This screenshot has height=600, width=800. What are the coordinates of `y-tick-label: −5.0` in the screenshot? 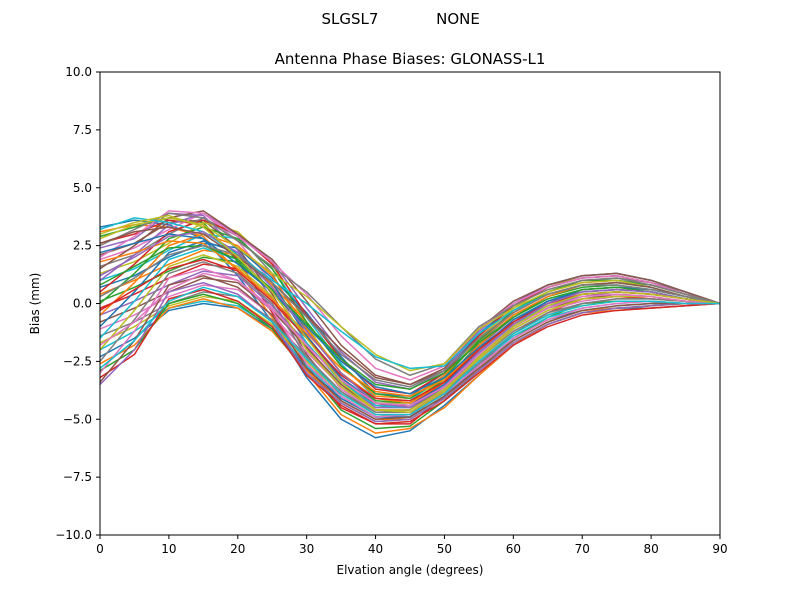 It's located at (77, 419).